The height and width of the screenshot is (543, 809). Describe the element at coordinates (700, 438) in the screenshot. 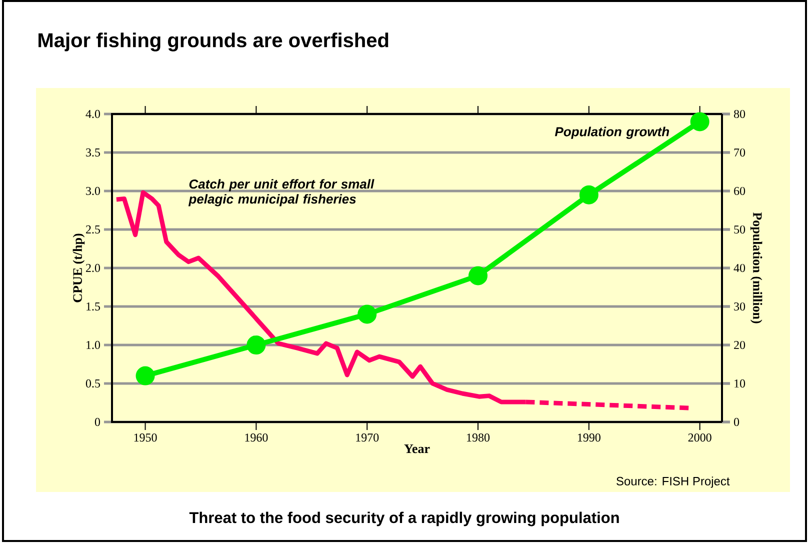

I see `x-tick-label: 2000` at that location.